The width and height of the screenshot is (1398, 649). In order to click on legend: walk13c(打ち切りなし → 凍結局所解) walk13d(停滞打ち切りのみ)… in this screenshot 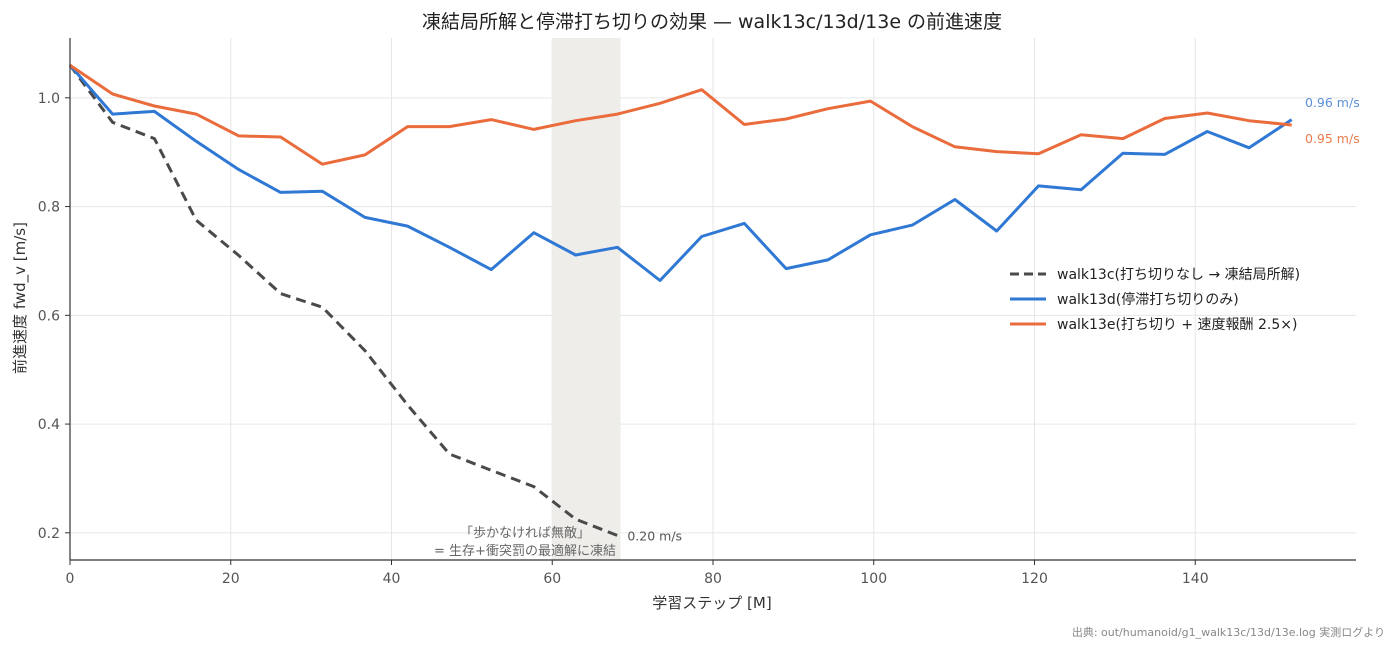, I will do `click(1155, 299)`.